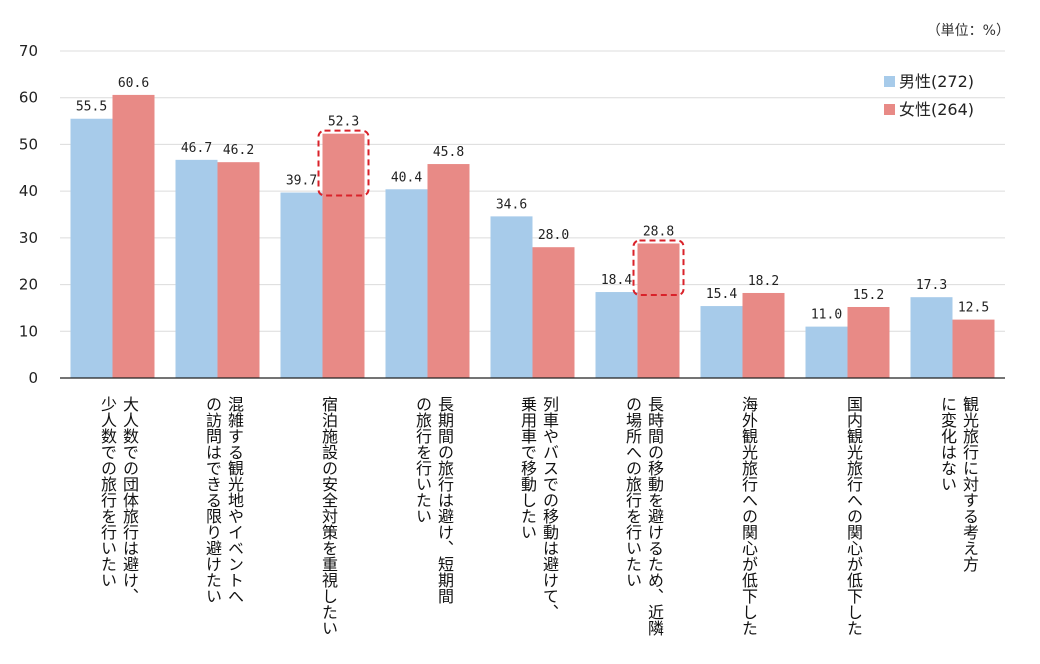  Describe the element at coordinates (301, 181) in the screenshot. I see `value-label: 39.7` at that location.